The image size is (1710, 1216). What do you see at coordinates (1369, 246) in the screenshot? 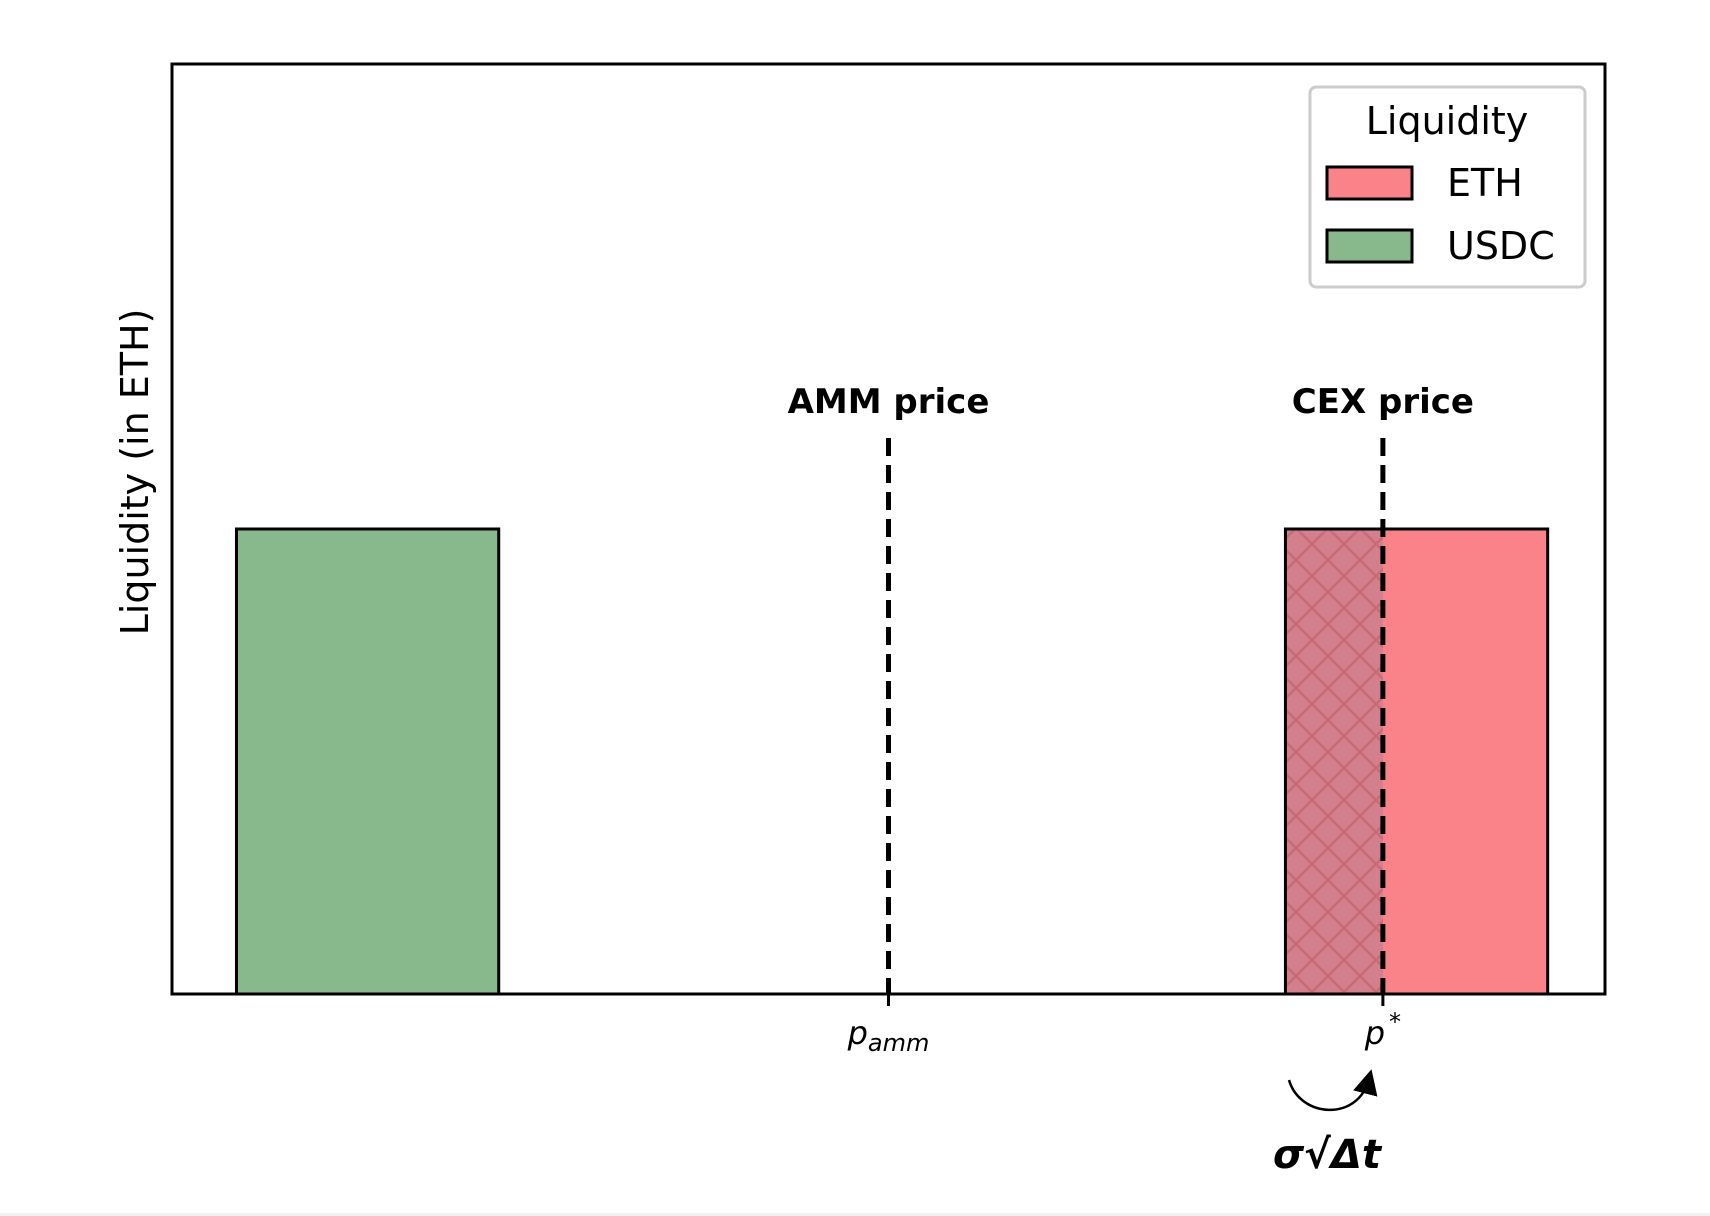
I see `legend-swatch-usdc` at bounding box center [1369, 246].